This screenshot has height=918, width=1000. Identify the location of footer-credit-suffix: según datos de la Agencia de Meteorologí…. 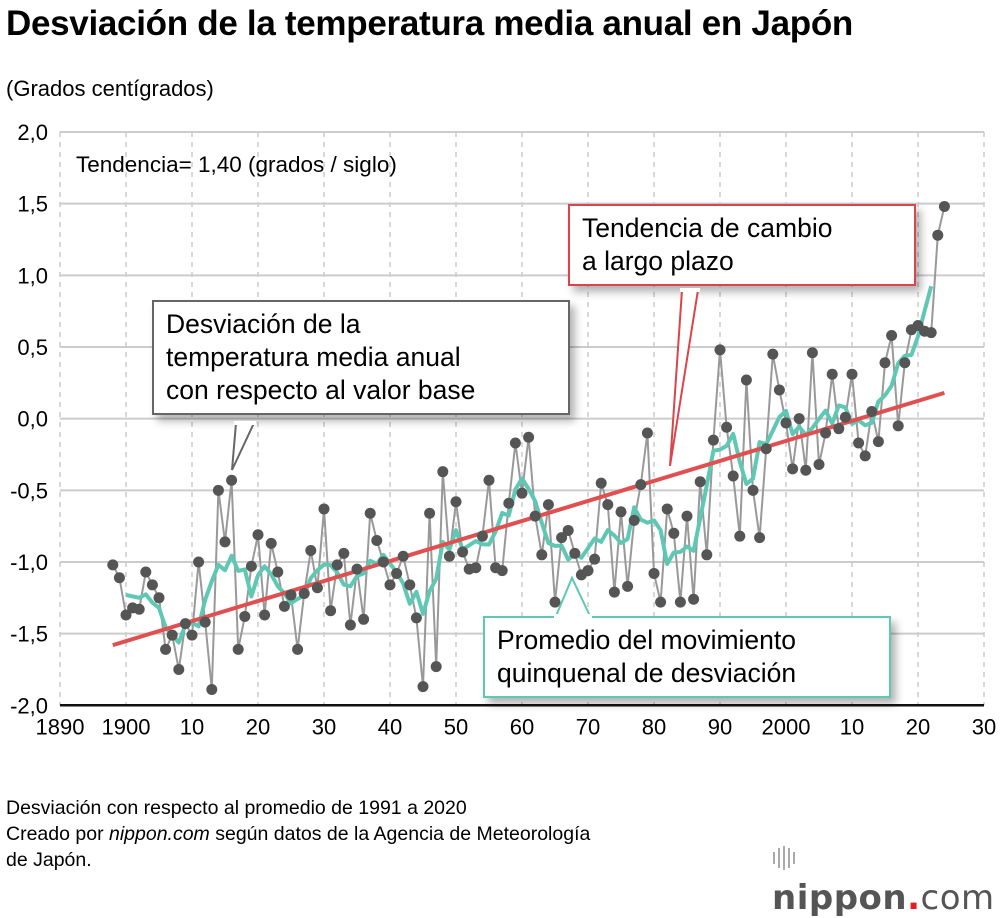
(400, 834).